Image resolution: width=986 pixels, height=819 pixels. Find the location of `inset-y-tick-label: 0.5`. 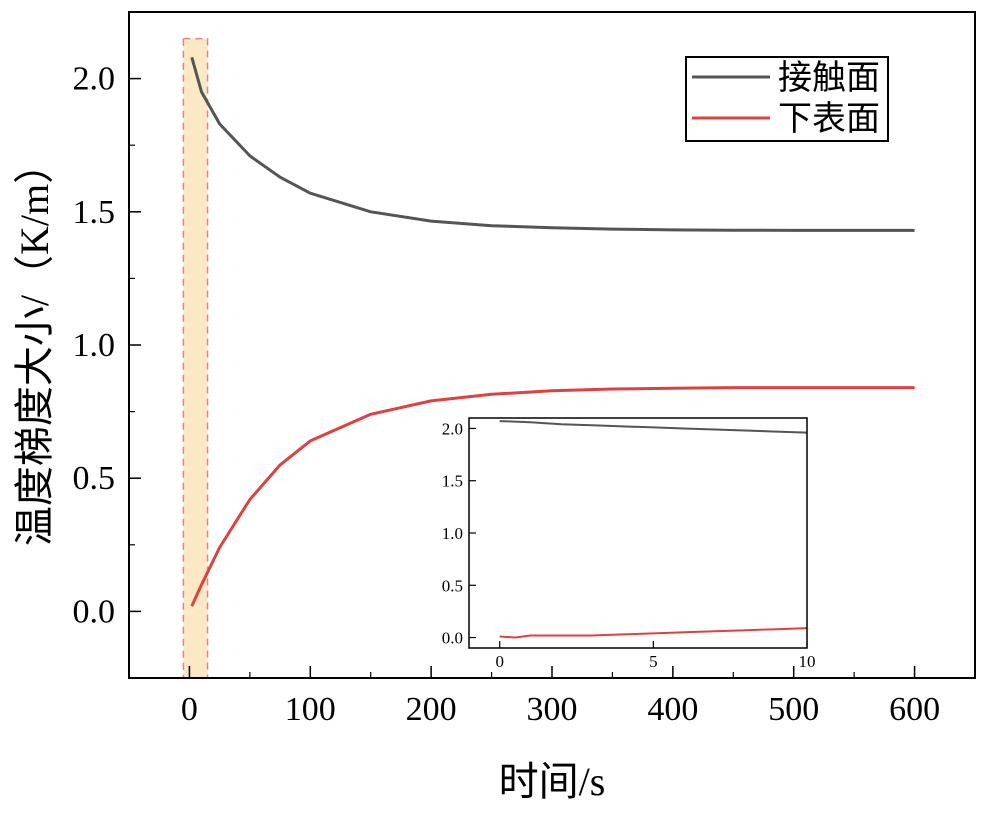

inset-y-tick-label: 0.5 is located at coordinates (452, 585).